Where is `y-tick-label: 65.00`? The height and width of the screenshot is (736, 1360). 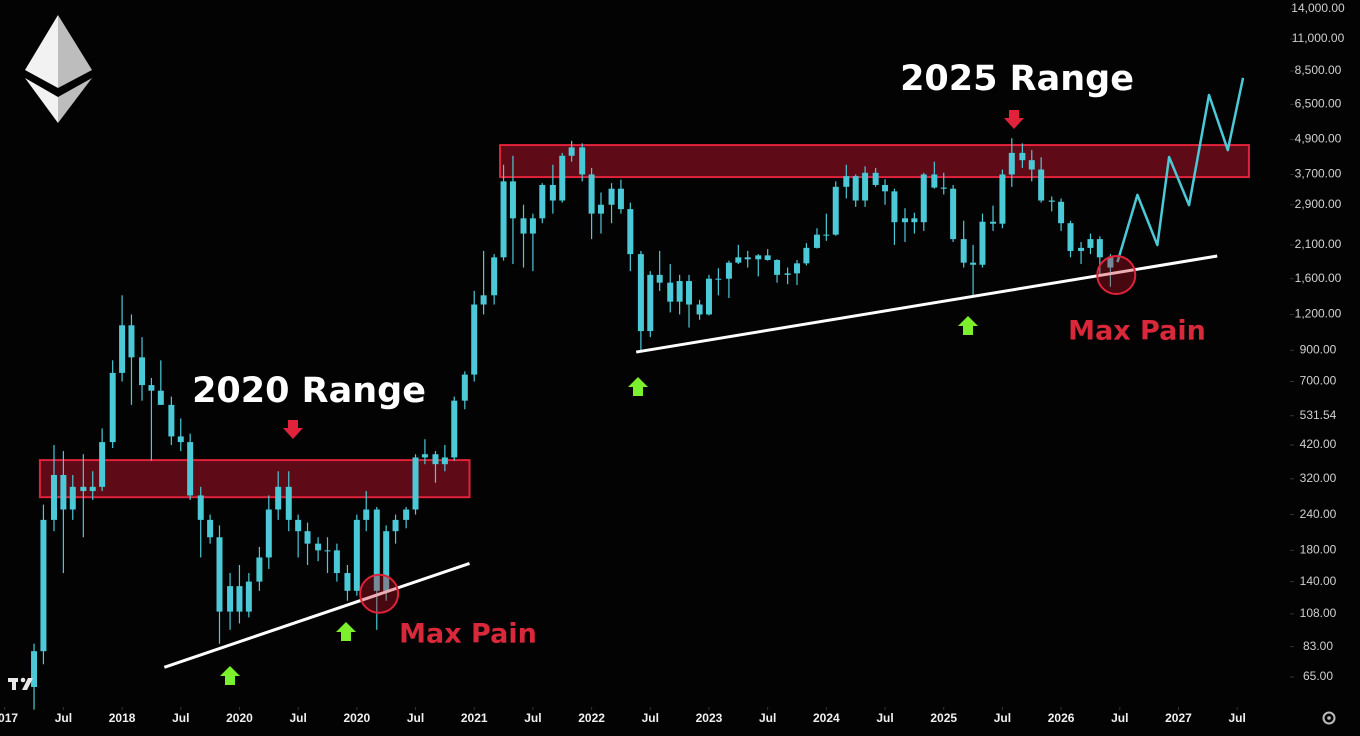 y-tick-label: 65.00 is located at coordinates (1318, 676).